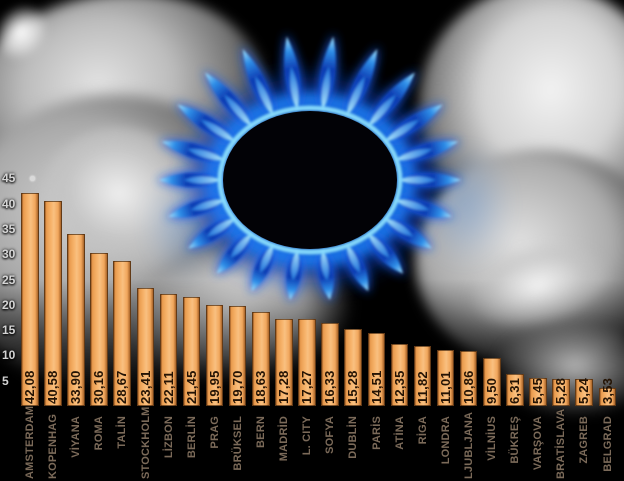  I want to click on bar-city-label: BRÜKSEL, so click(237, 443).